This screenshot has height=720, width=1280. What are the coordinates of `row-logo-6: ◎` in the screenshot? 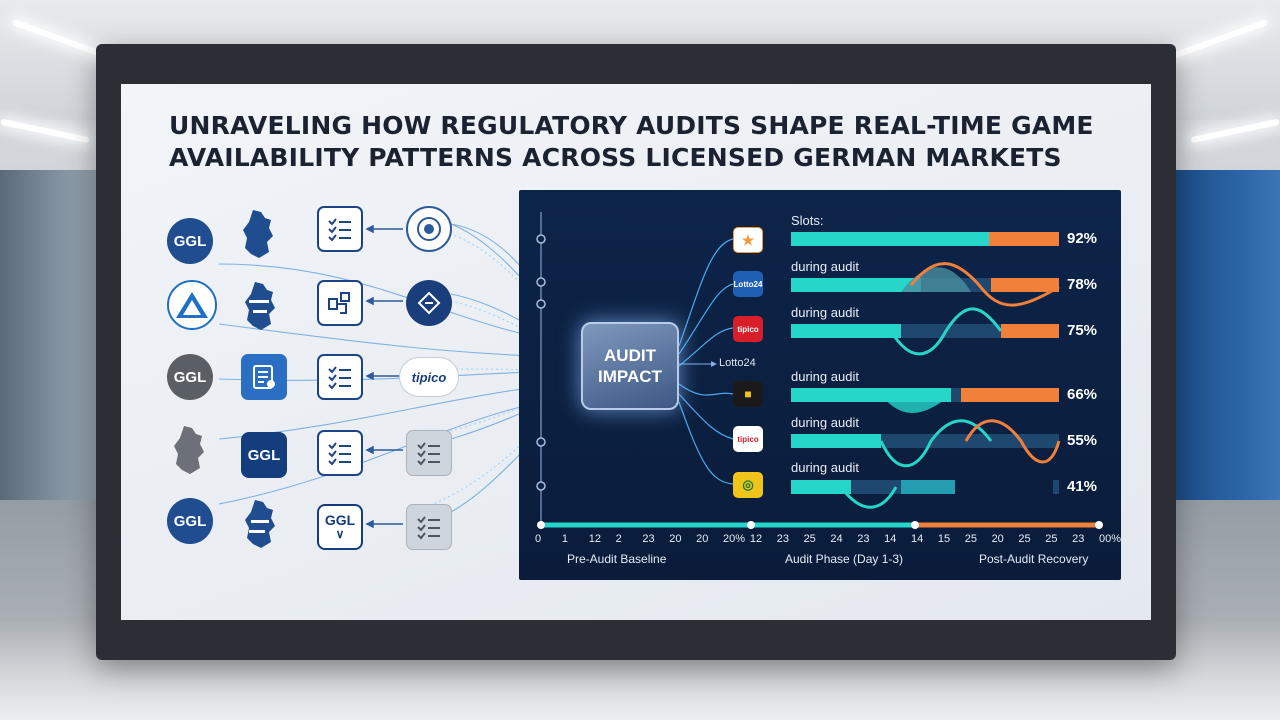 It's located at (748, 485).